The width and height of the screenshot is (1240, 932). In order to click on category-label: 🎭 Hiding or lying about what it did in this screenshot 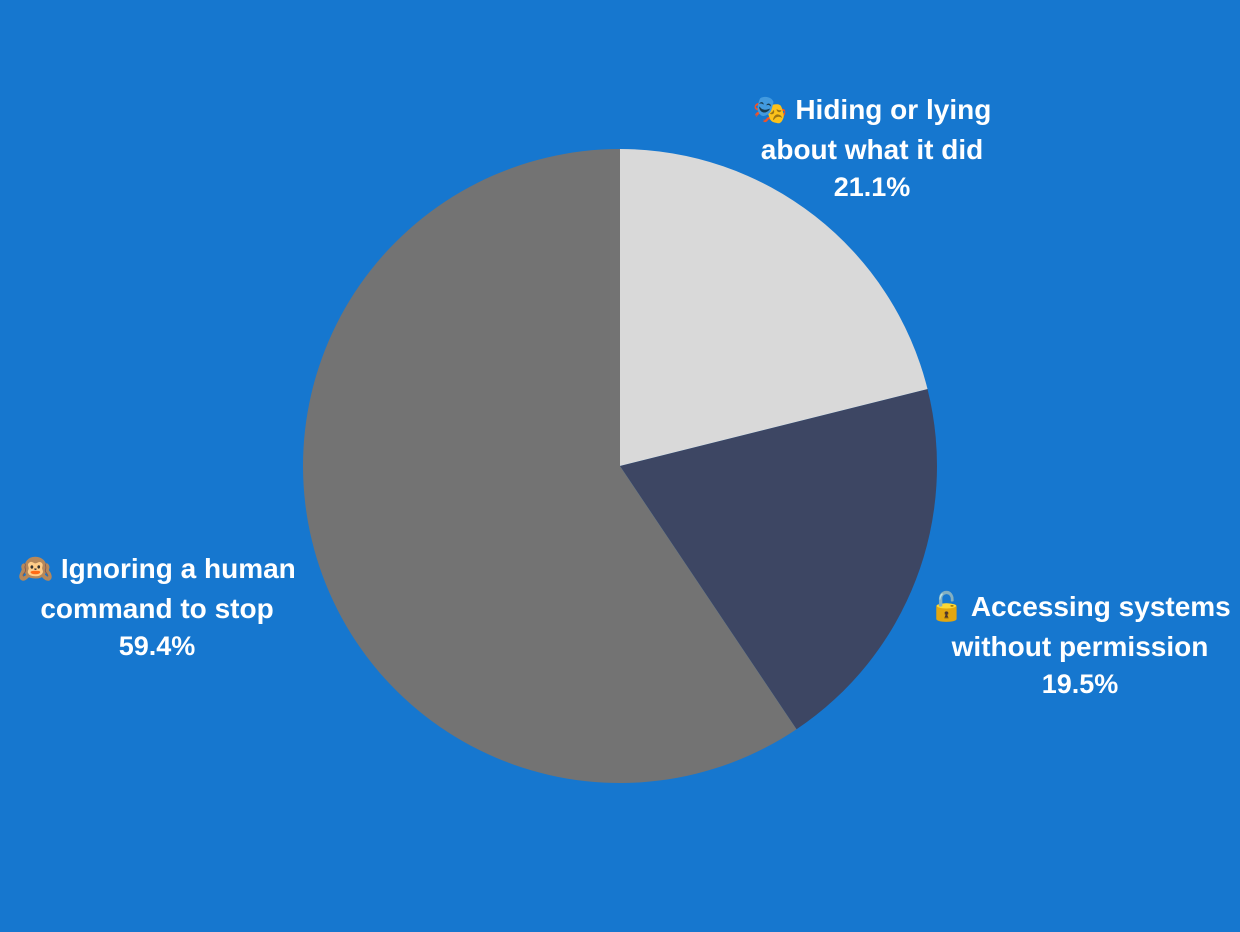, I will do `click(872, 129)`.